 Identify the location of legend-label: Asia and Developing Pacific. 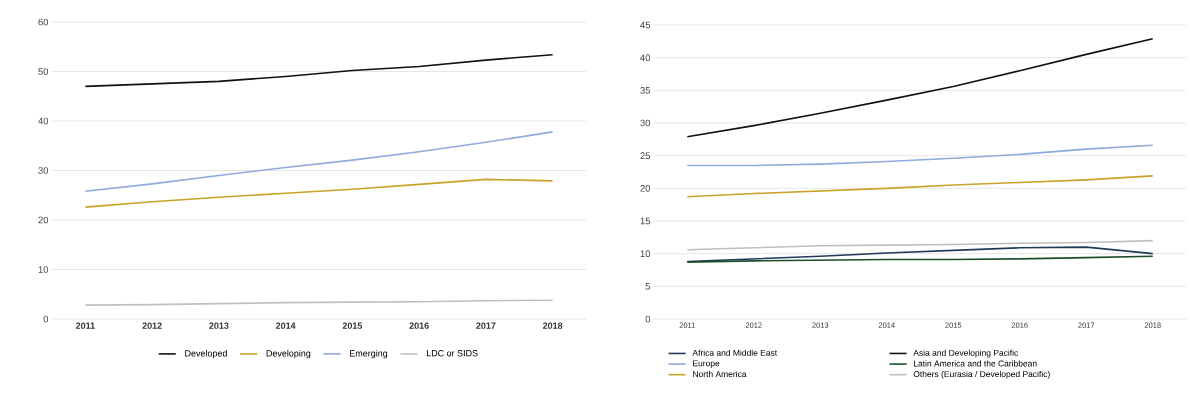
(966, 353).